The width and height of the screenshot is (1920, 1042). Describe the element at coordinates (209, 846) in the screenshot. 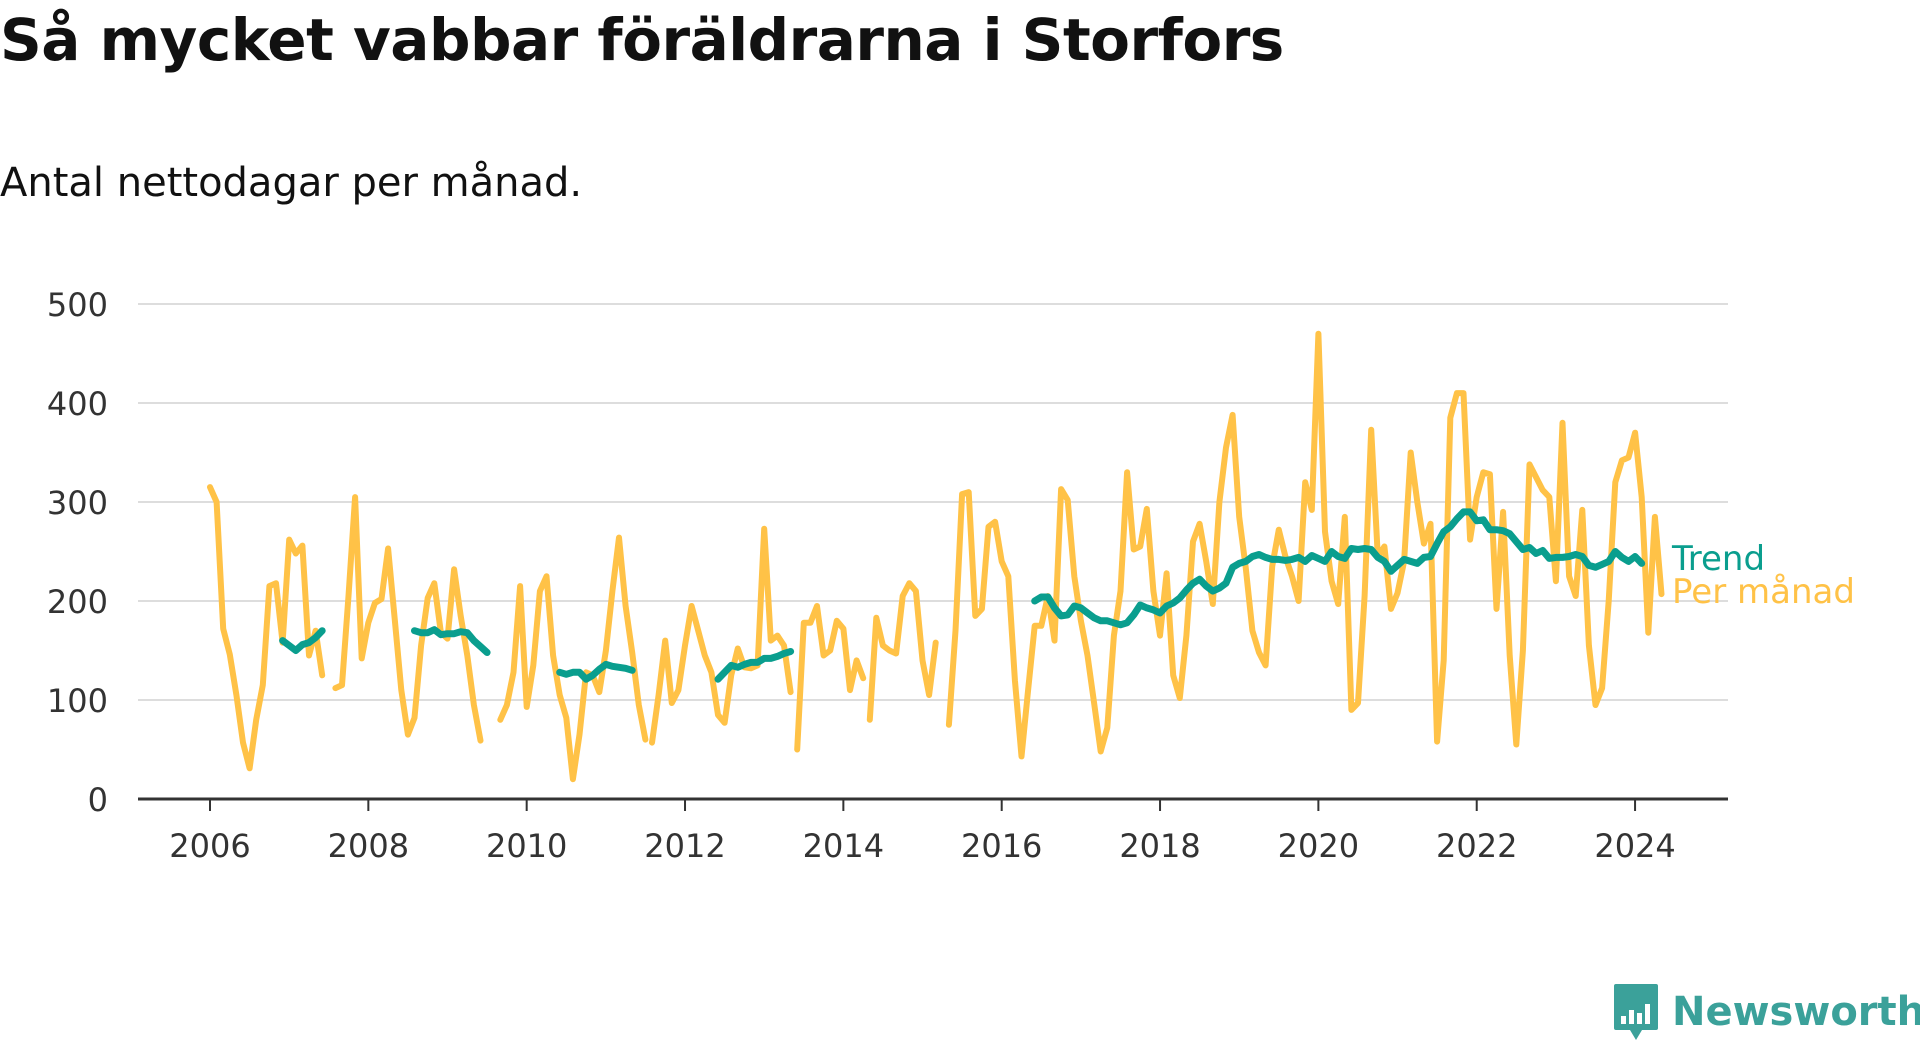

I see `x-tick-label: 2006` at that location.